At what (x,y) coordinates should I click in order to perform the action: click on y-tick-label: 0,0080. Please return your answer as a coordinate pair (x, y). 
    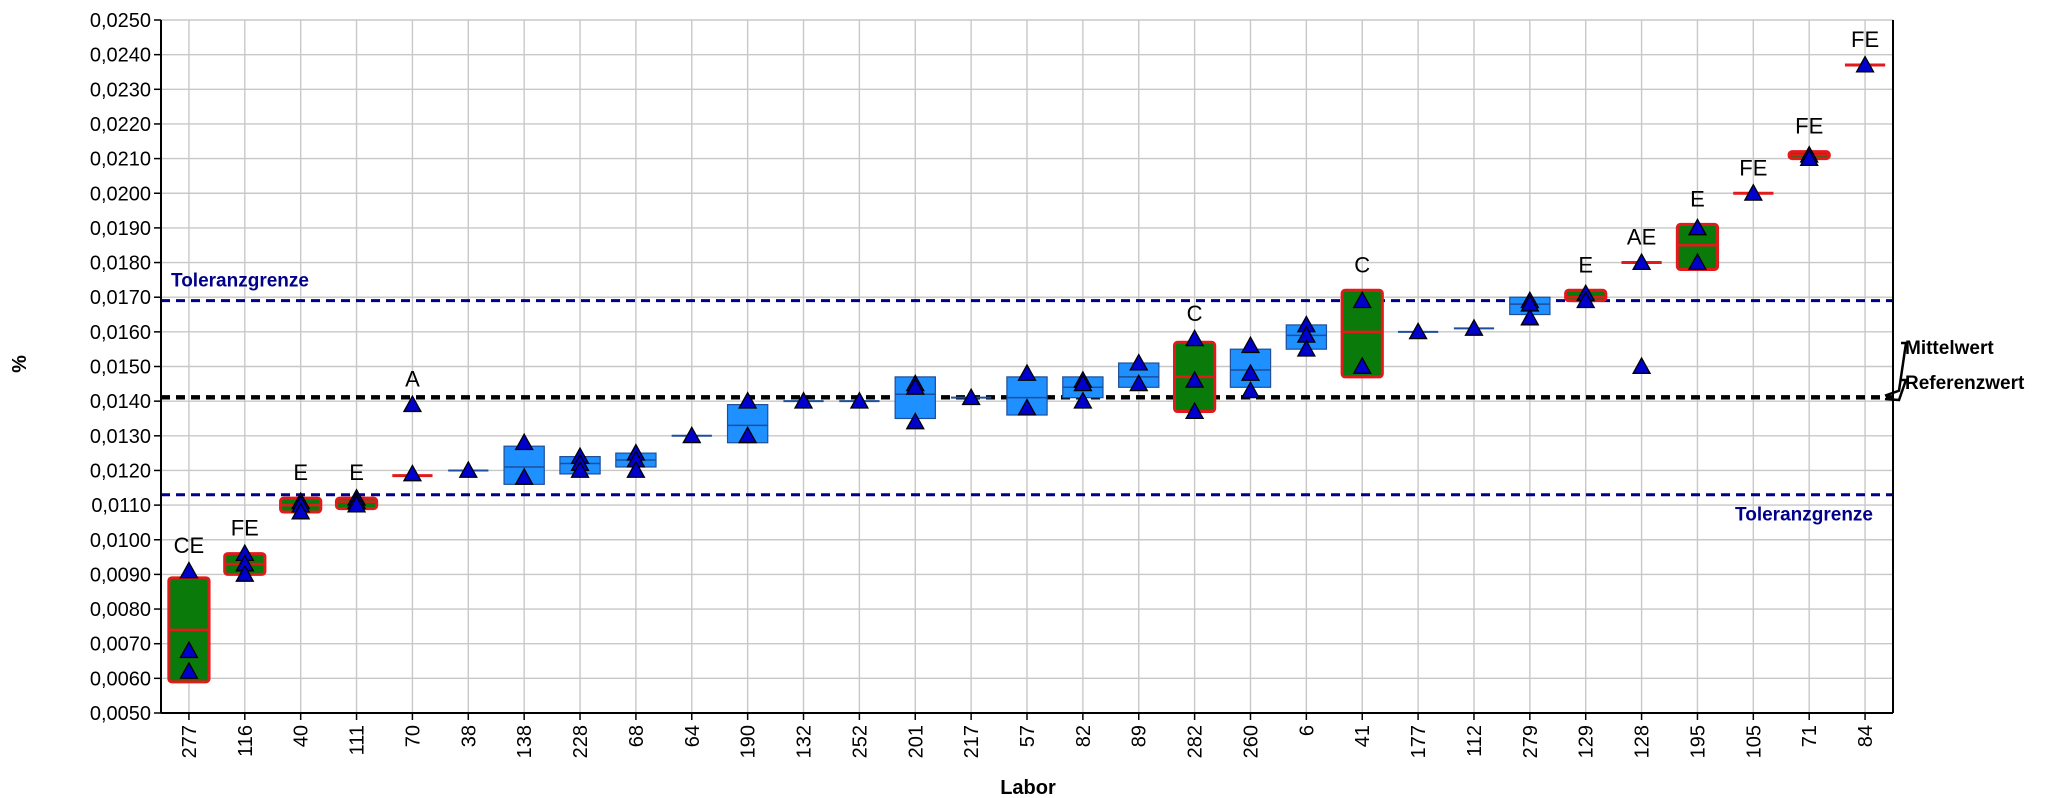
    Looking at the image, I should click on (120, 610).